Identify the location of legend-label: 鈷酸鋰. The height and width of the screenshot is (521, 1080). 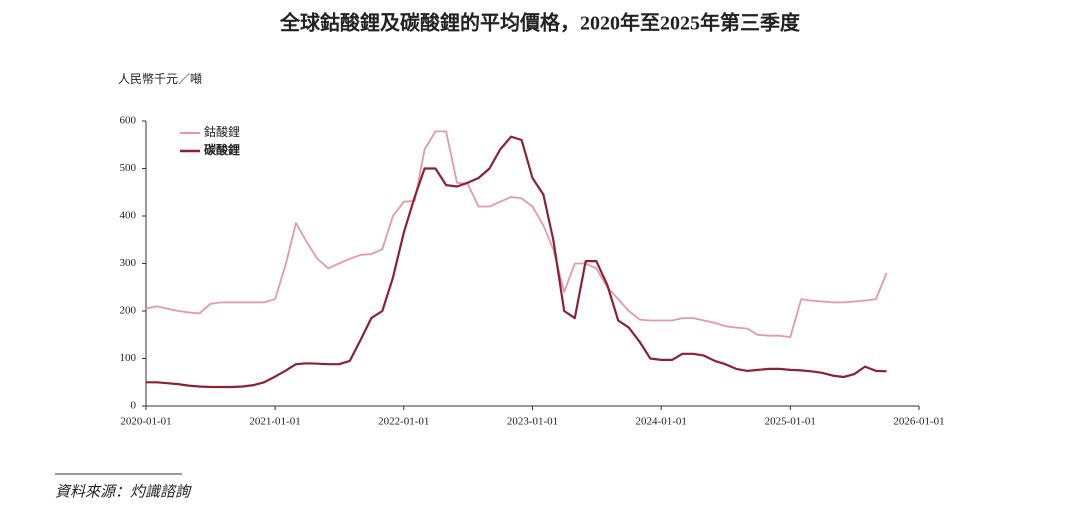
(222, 131).